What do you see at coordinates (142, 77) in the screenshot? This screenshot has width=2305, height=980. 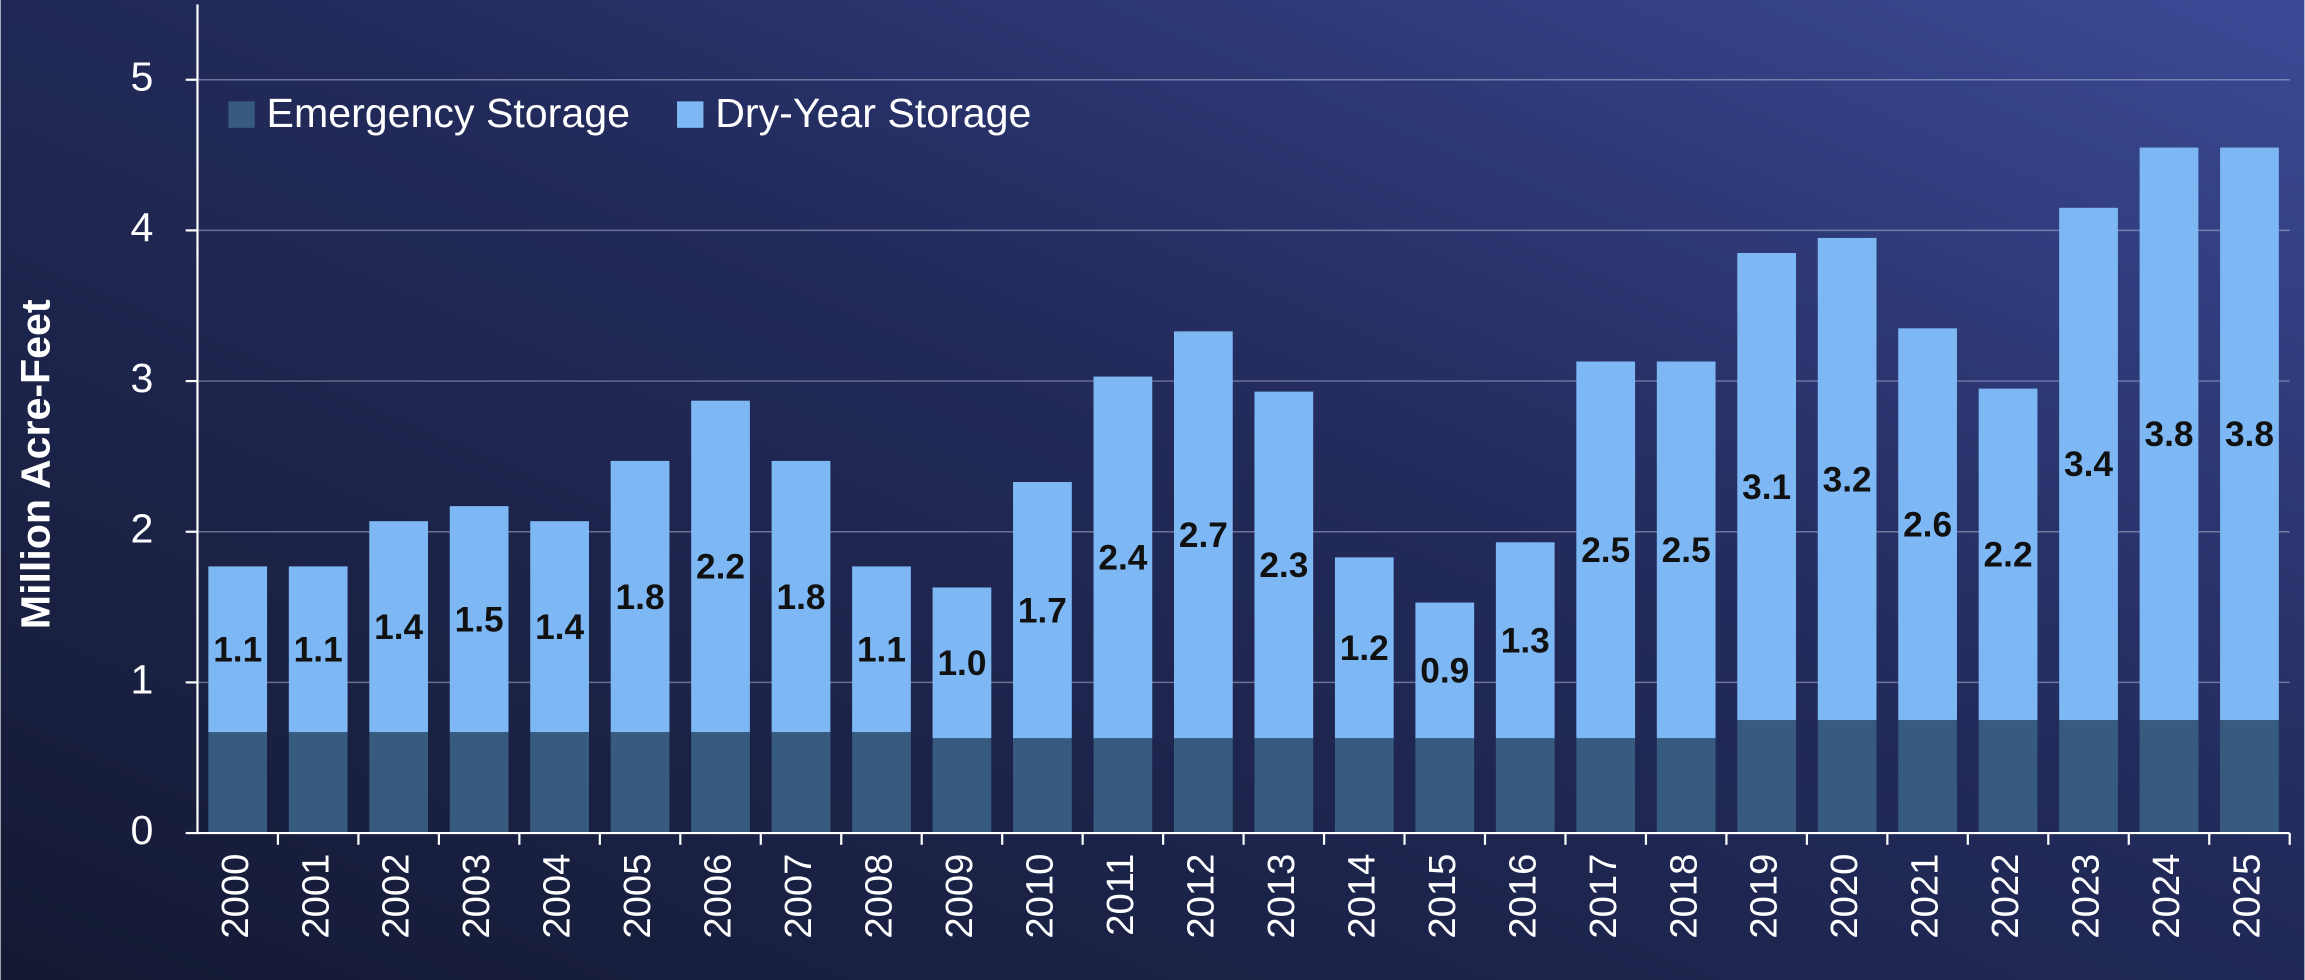 I see `y-tick-label: 5` at bounding box center [142, 77].